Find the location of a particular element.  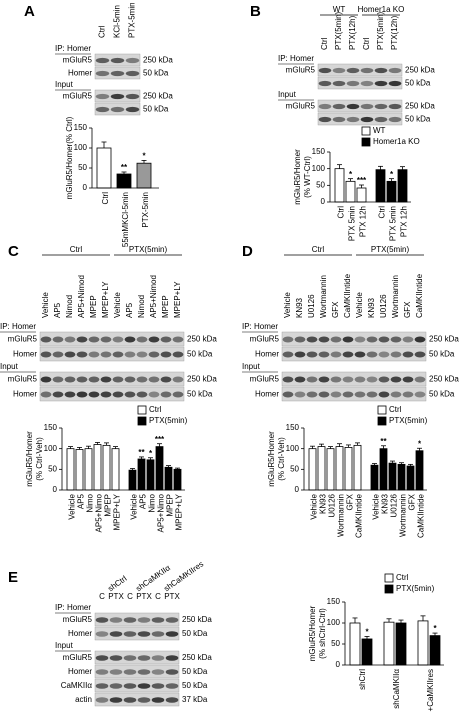

x-tick-label: PTX-5min is located at coordinates (145, 210).